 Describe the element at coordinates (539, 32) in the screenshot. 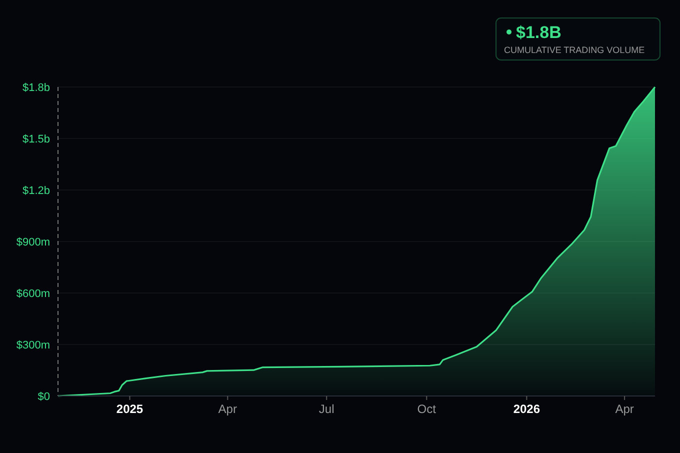

I see `text: $1.8B` at that location.